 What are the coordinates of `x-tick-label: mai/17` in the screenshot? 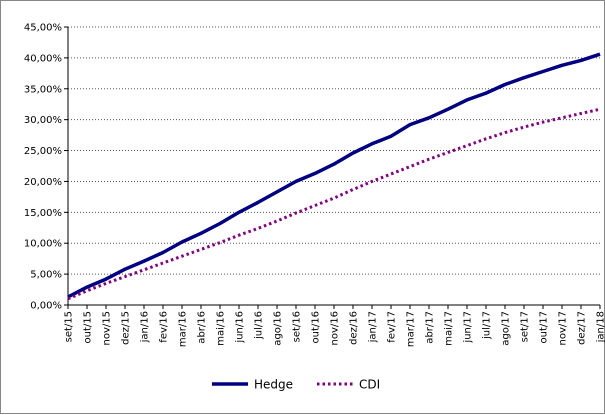 It's located at (449, 328).